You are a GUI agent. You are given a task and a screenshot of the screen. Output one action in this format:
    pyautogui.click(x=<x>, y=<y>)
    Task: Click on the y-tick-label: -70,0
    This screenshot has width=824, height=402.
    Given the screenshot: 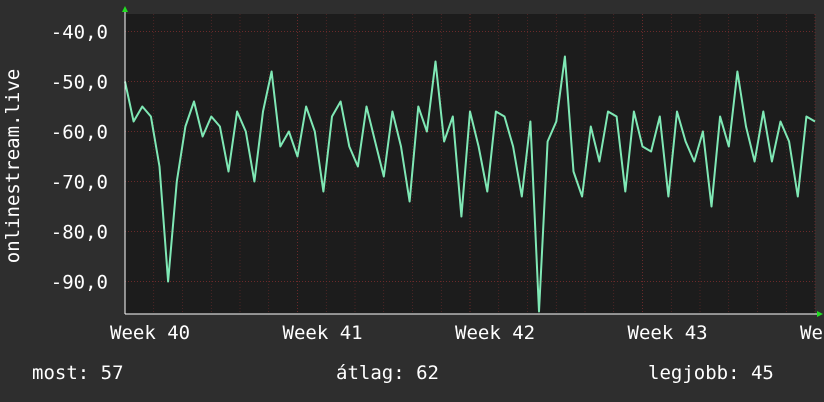 What is the action you would take?
    pyautogui.click(x=79, y=183)
    